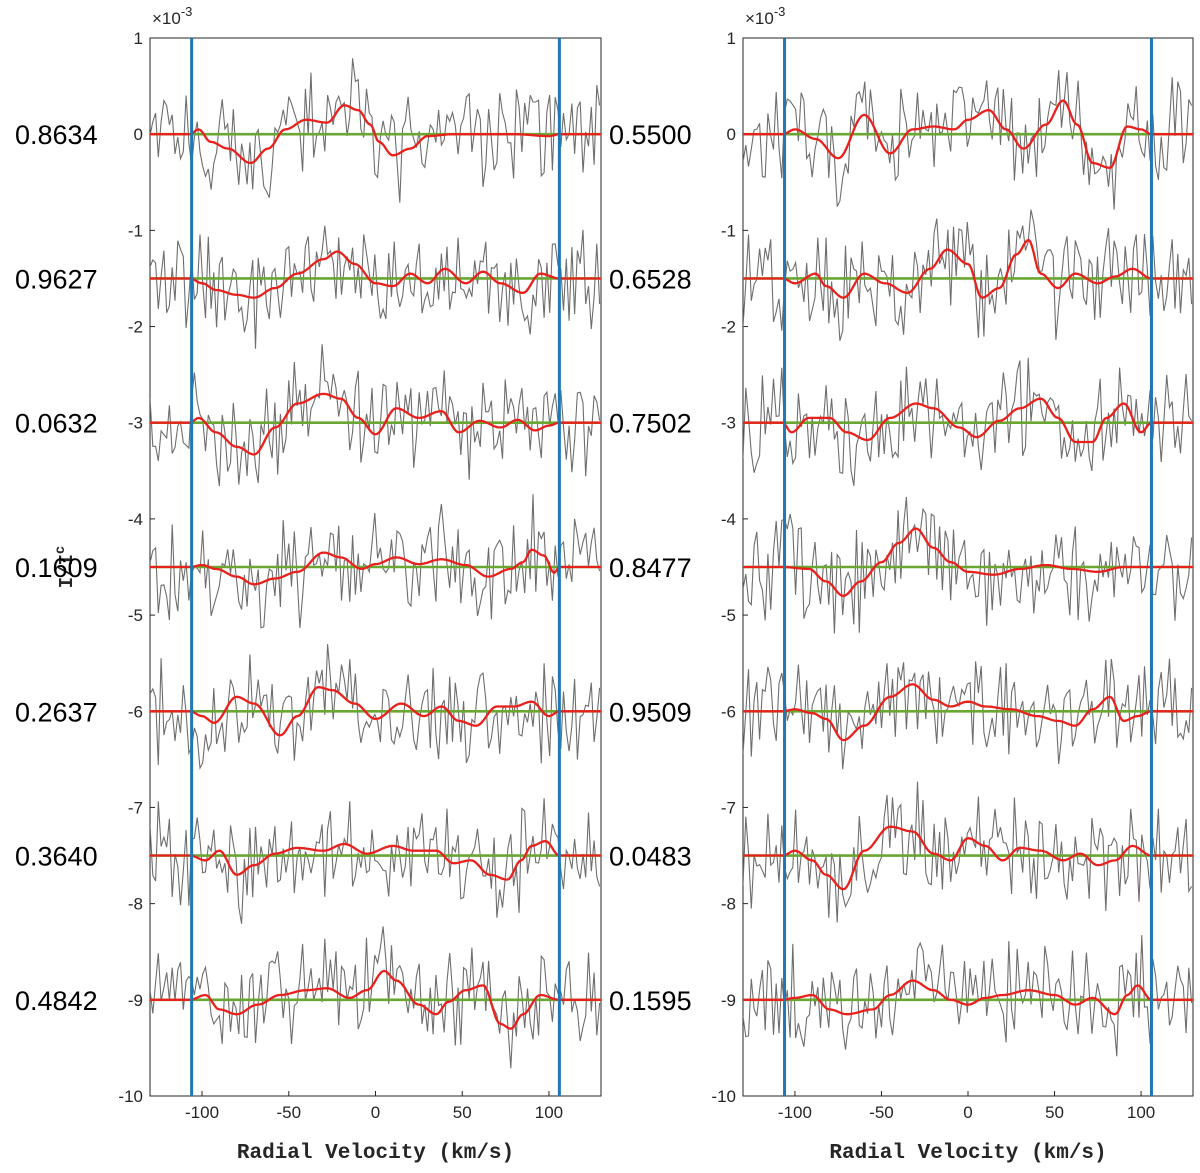 The height and width of the screenshot is (1173, 1200). I want to click on phase-label: 0.3640, so click(56, 857).